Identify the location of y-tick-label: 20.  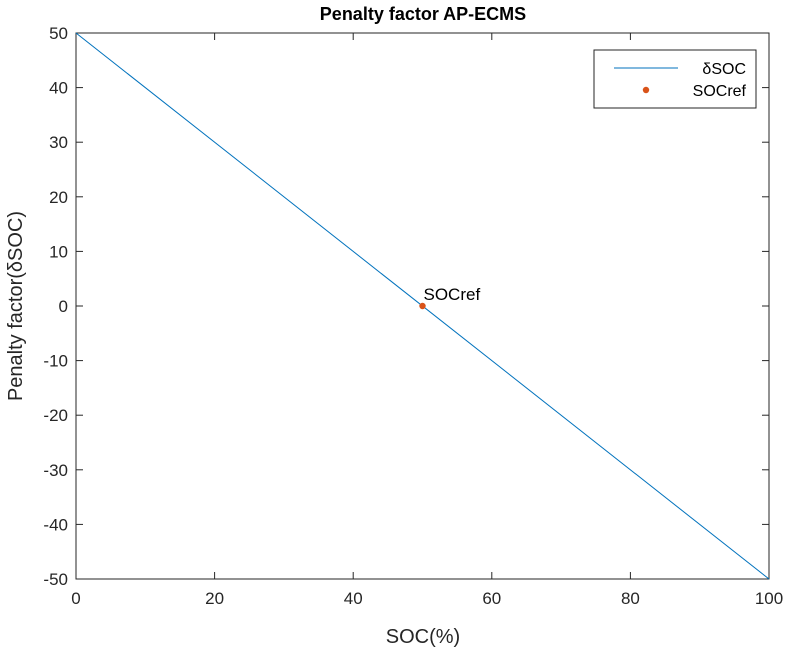
(58, 197).